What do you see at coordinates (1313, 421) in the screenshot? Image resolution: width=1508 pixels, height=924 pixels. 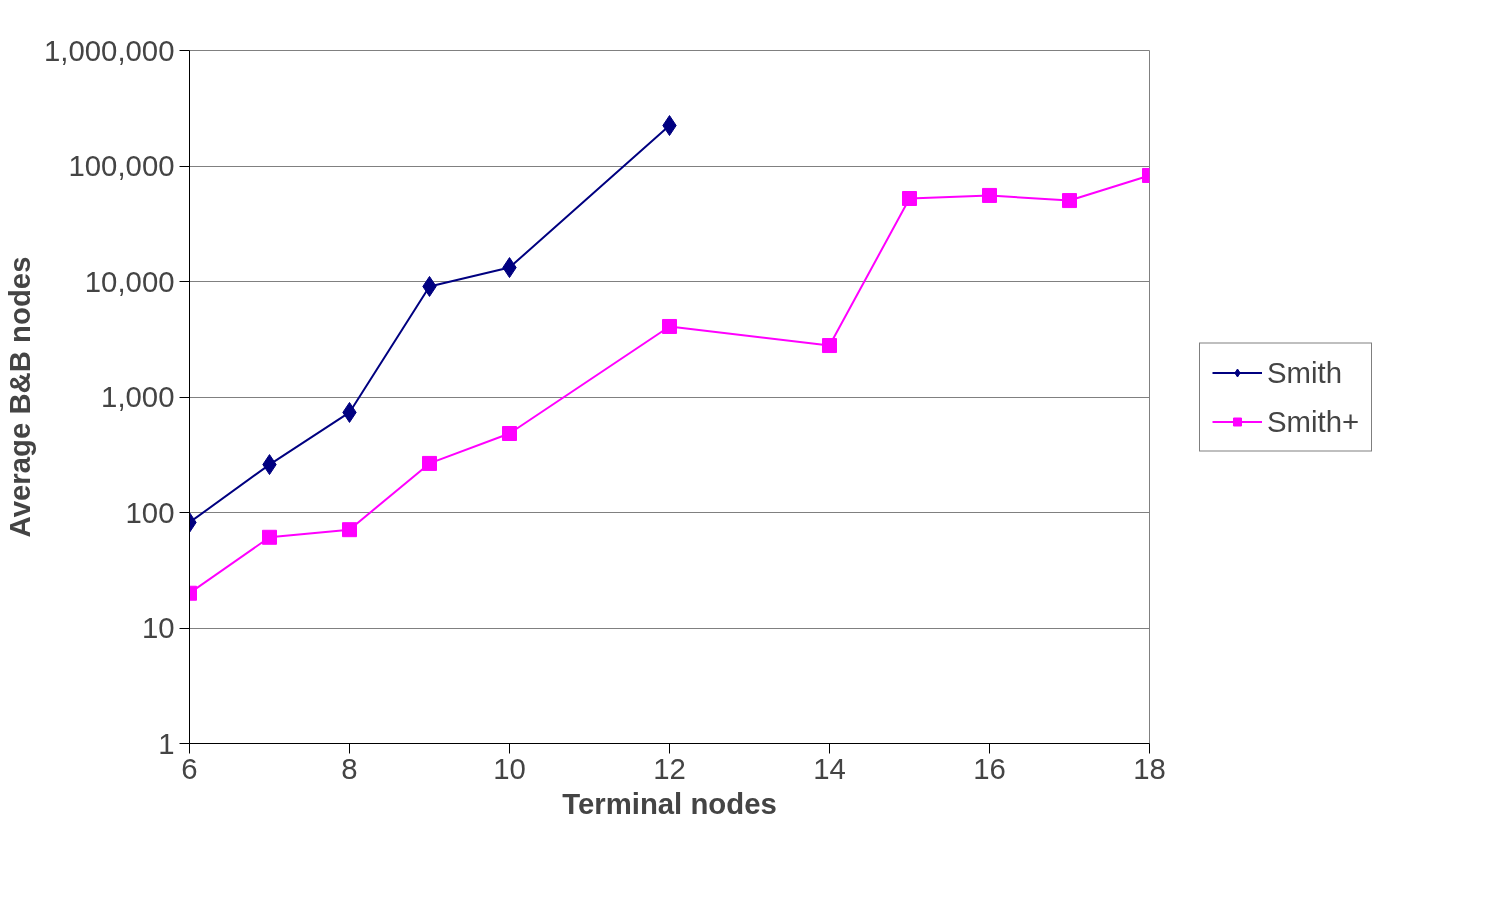 I see `legend-label: Smith+` at bounding box center [1313, 421].